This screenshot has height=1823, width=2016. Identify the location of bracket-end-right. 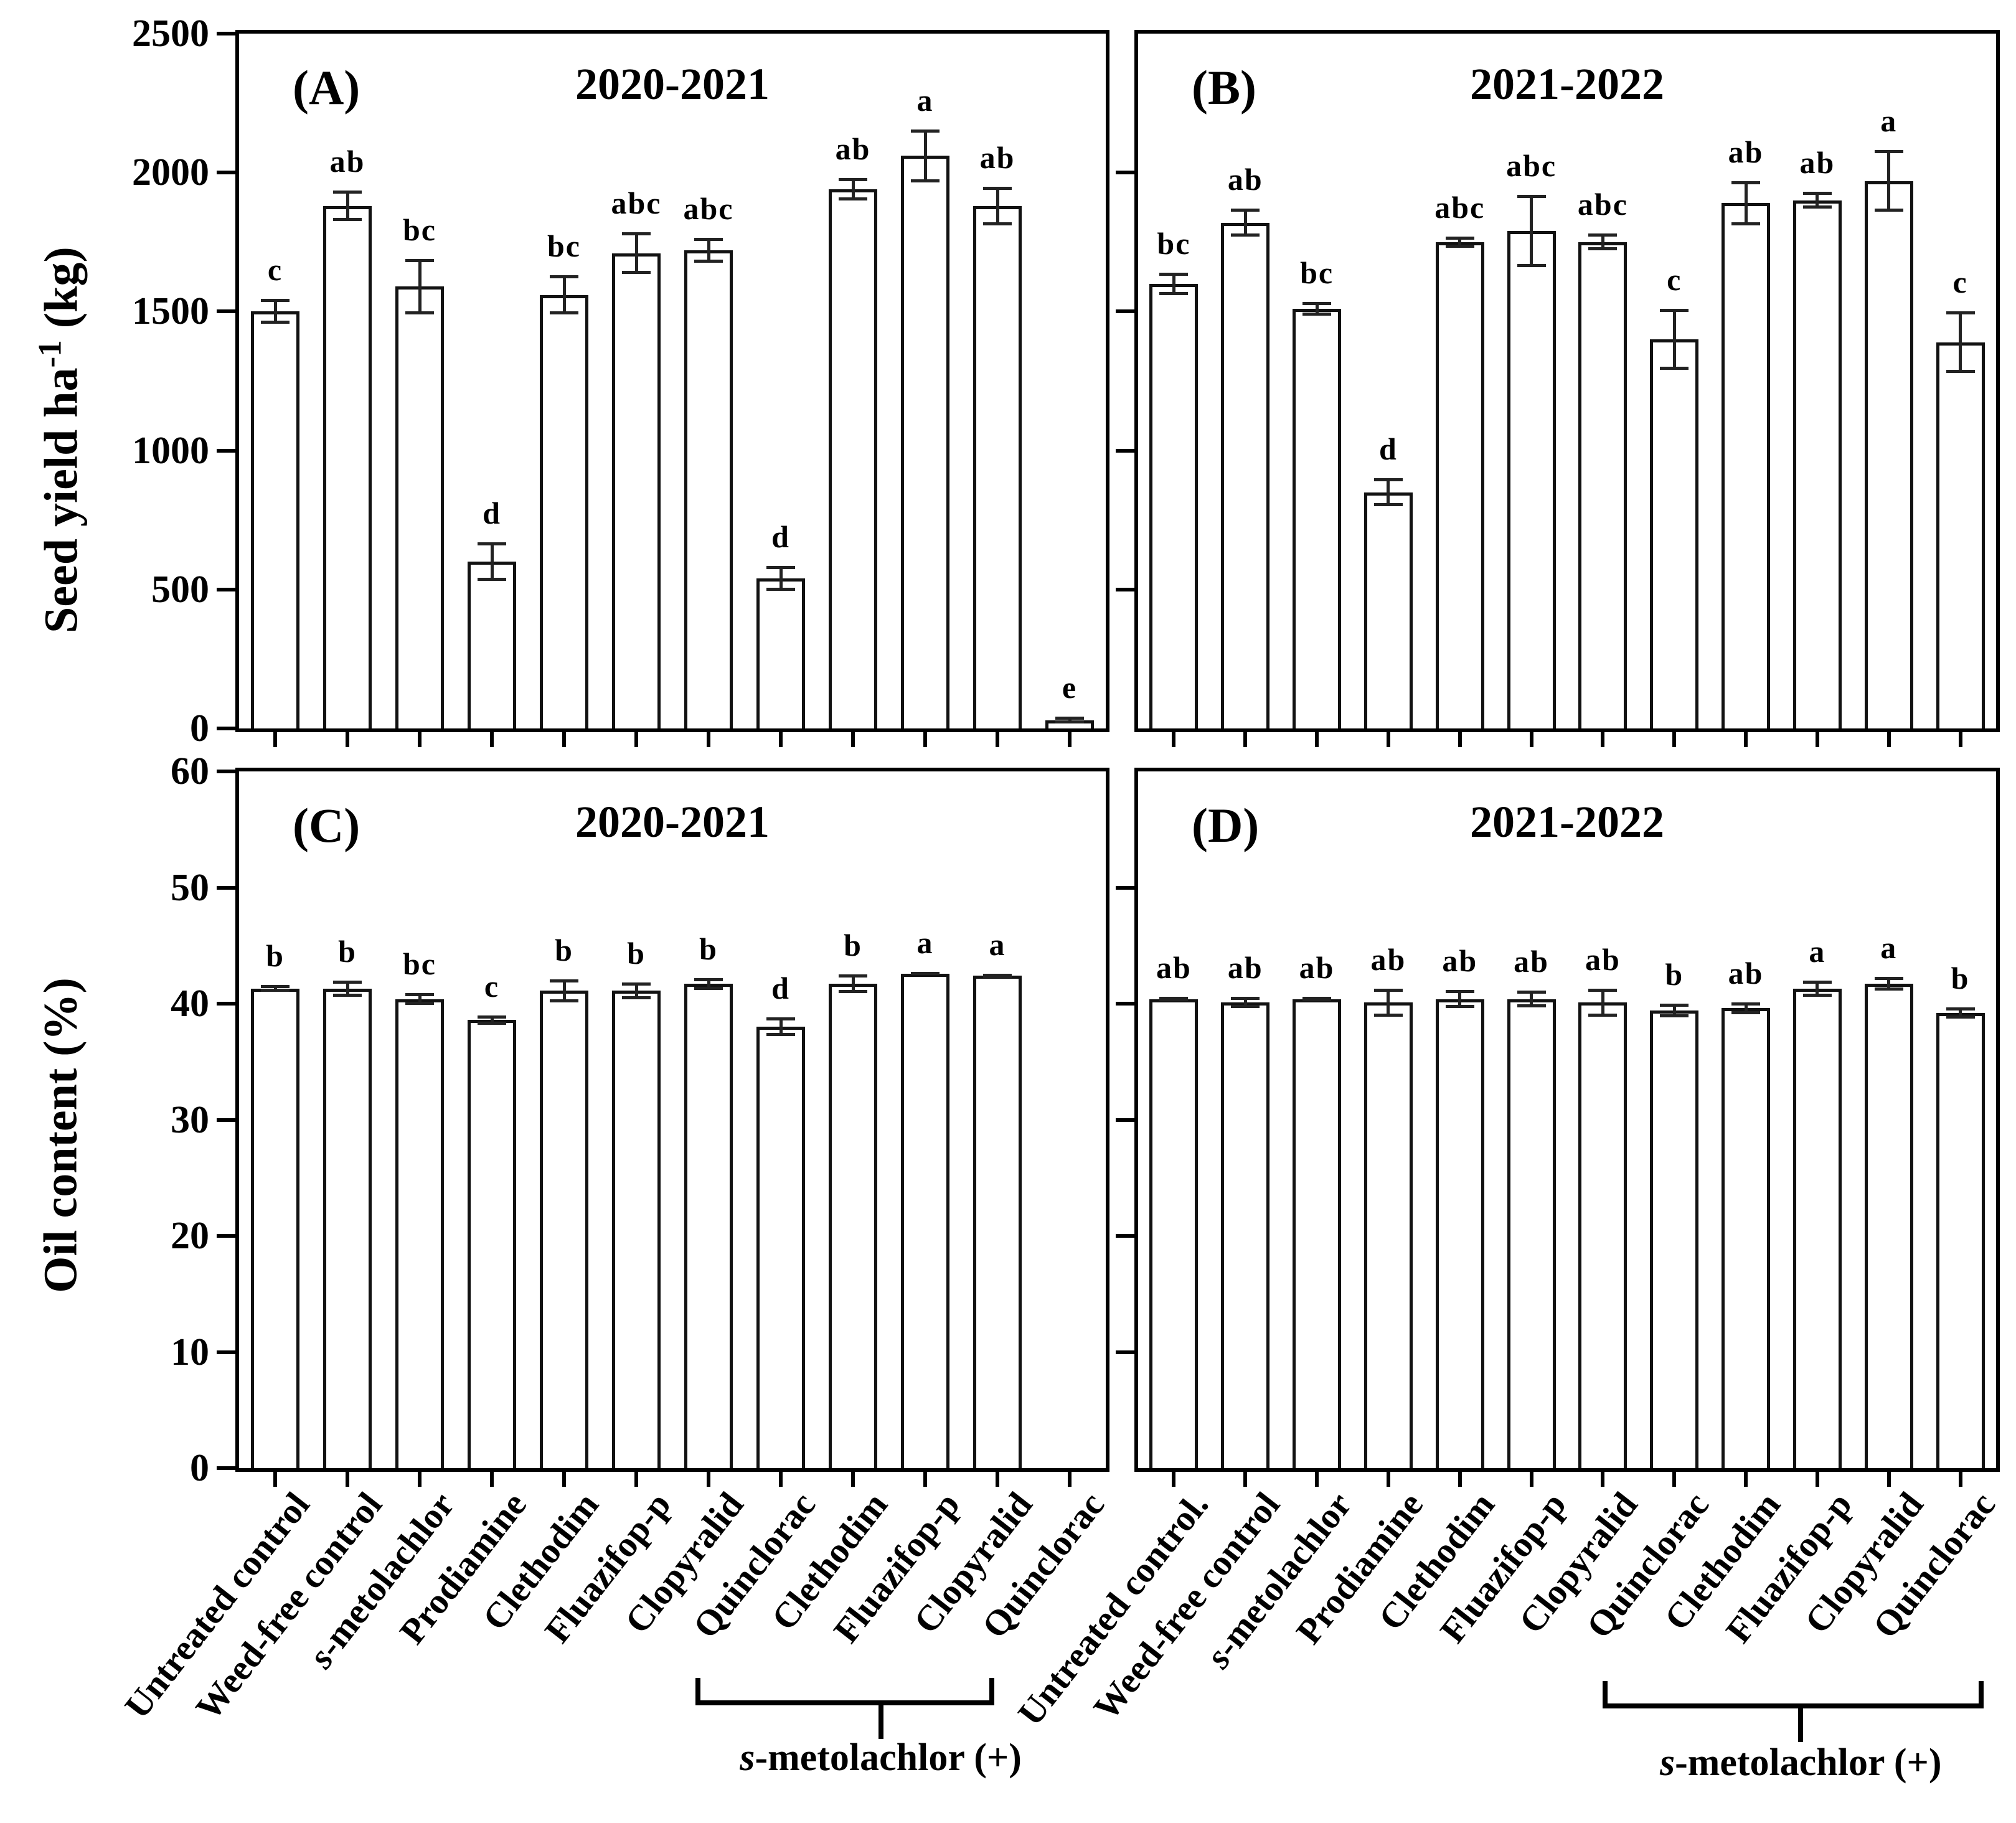
(991, 1691).